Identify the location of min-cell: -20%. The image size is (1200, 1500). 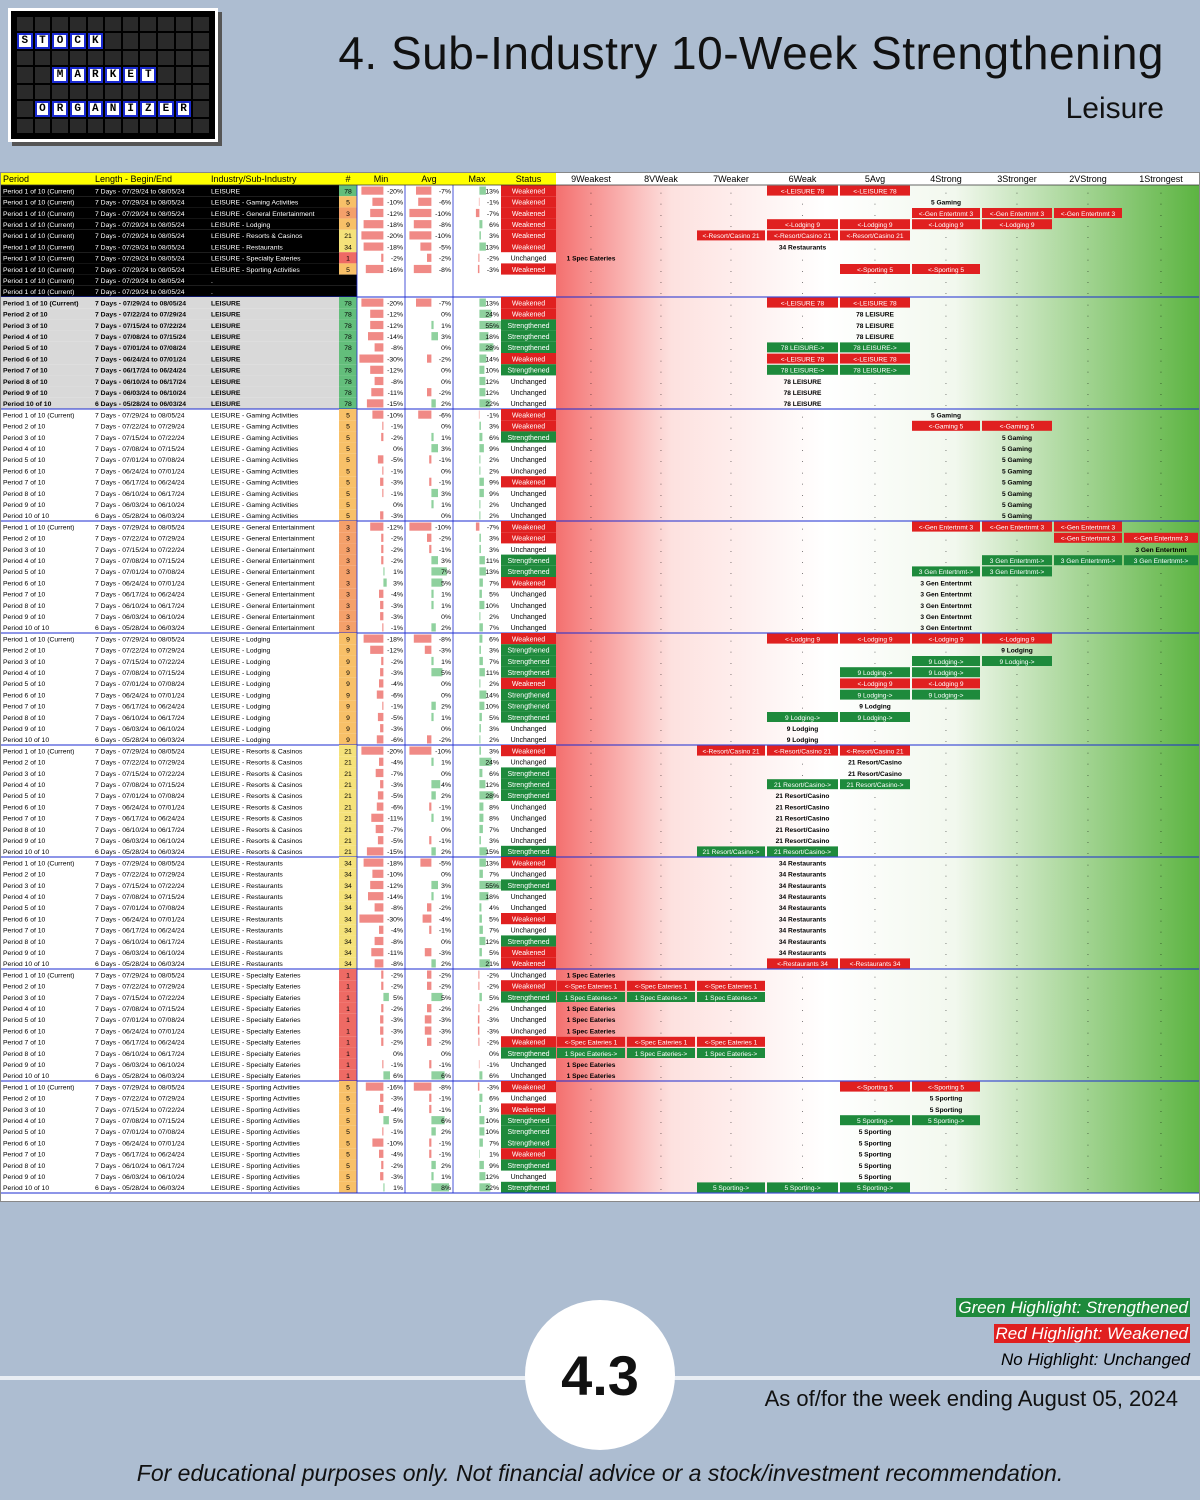
(395, 191).